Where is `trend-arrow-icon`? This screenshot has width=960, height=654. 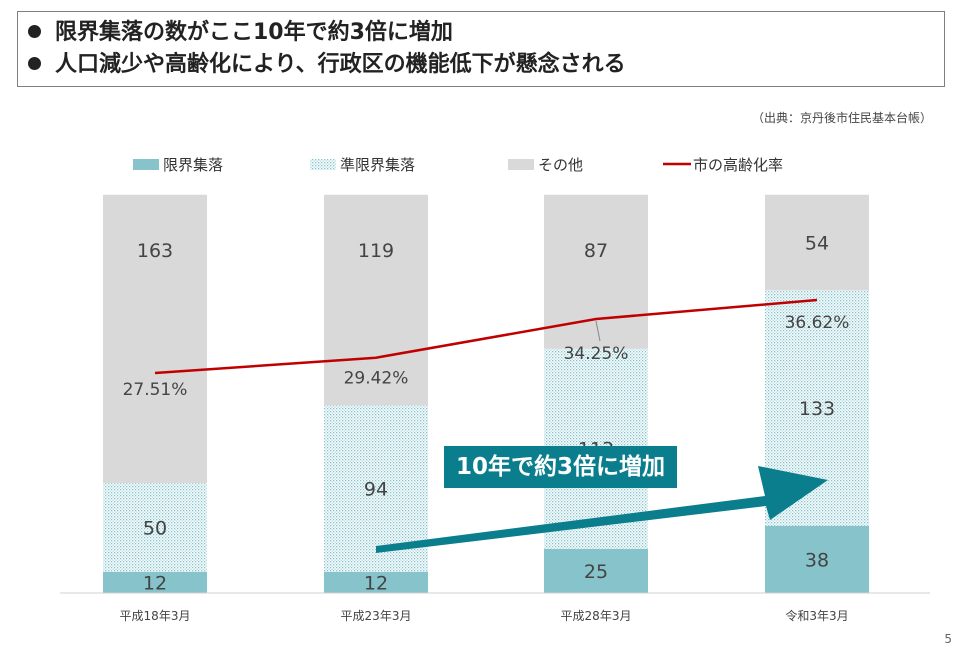
trend-arrow-icon is located at coordinates (602, 509).